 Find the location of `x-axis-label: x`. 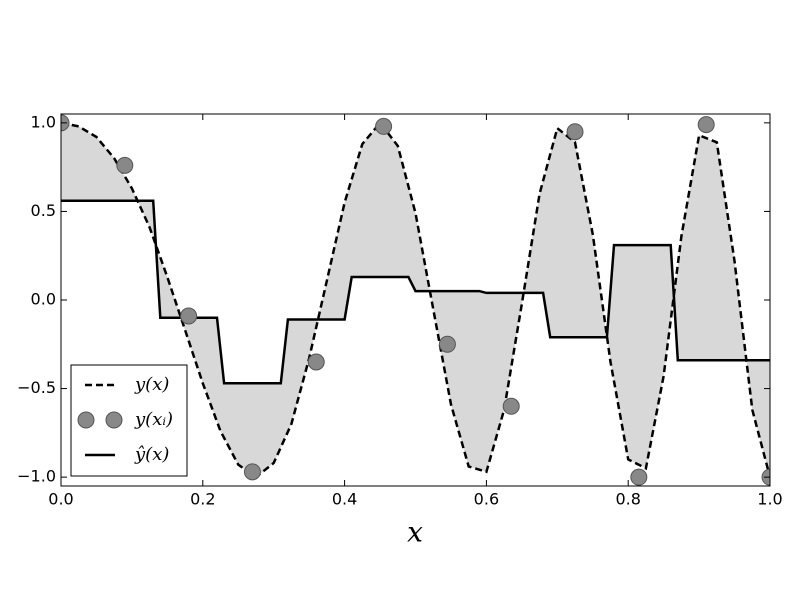

x-axis-label: x is located at coordinates (415, 532).